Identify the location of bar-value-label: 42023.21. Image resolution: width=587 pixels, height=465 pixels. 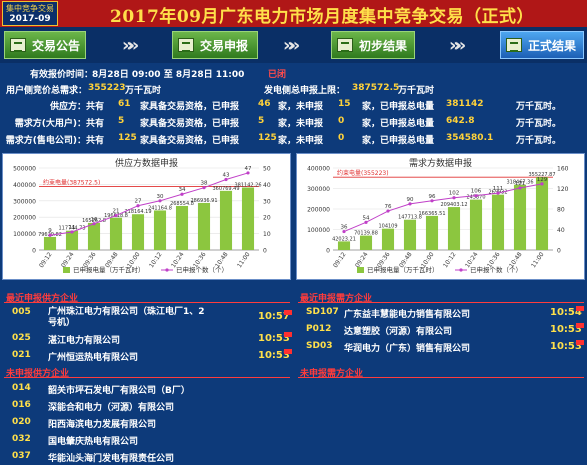
(344, 239).